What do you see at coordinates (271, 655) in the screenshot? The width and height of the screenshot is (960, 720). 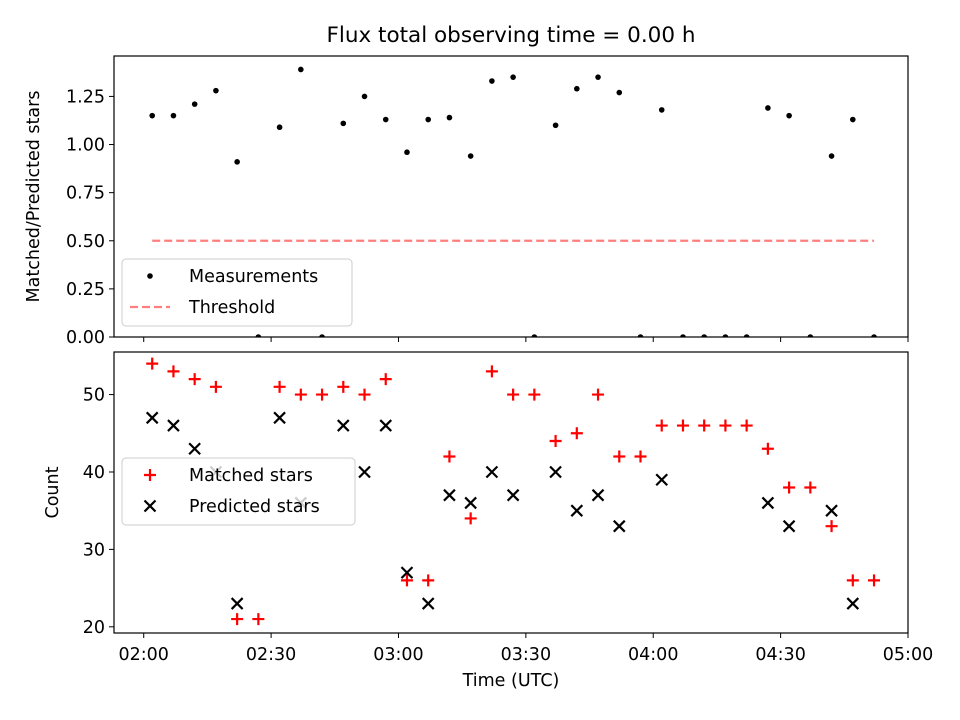 I see `x-tick-label: 02:30` at bounding box center [271, 655].